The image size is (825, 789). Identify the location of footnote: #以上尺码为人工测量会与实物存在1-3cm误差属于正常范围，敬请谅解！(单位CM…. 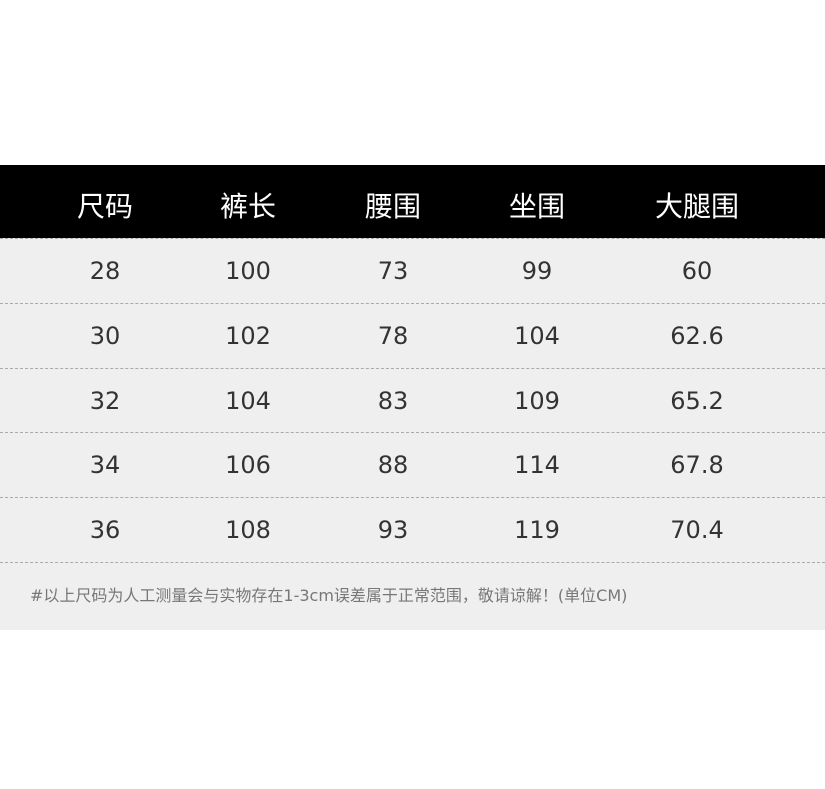
(412, 596).